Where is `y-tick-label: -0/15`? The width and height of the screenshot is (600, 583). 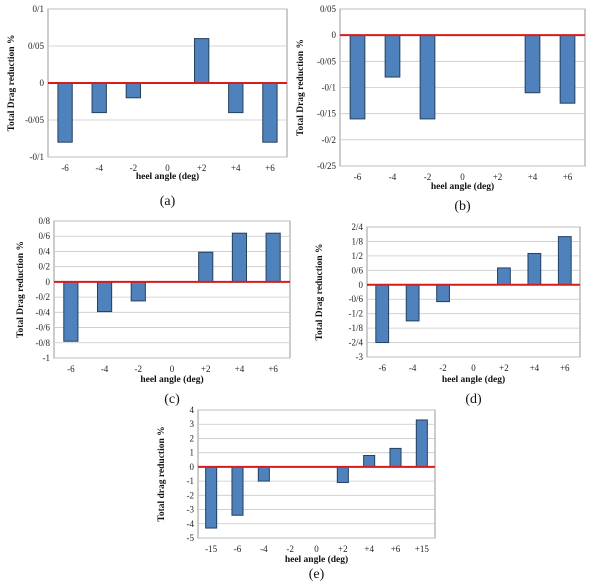 y-tick-label: -0/15 is located at coordinates (326, 114).